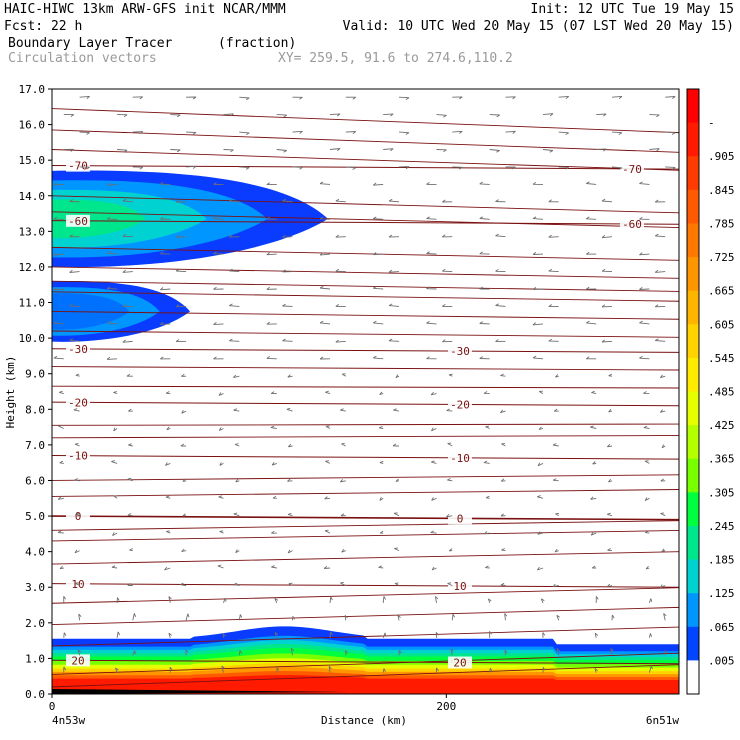  Describe the element at coordinates (721, 526) in the screenshot. I see `colorbar-label: .245` at that location.